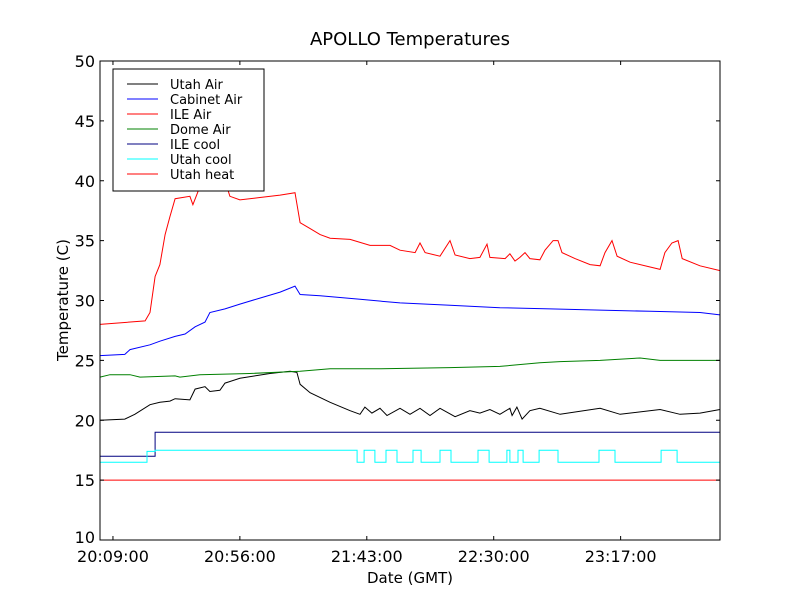  What do you see at coordinates (206, 100) in the screenshot?
I see `legend-label: Cabinet Air` at bounding box center [206, 100].